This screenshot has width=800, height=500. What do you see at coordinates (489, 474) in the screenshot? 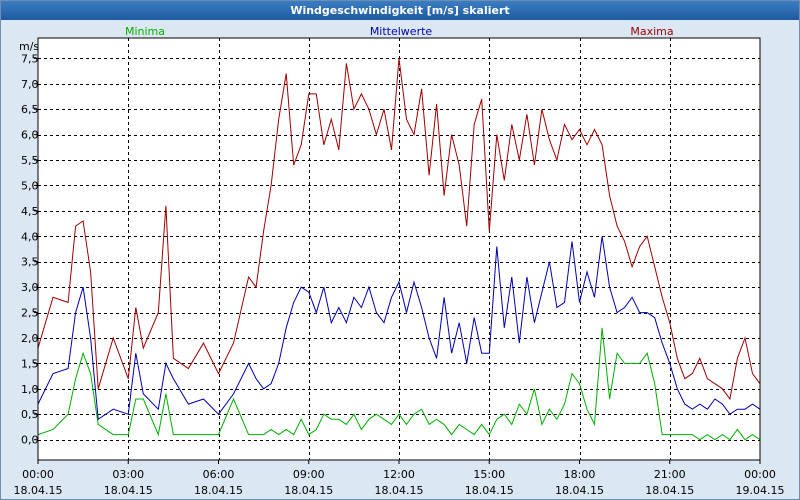
I see `x-tick-time-label: 15:00` at bounding box center [489, 474].